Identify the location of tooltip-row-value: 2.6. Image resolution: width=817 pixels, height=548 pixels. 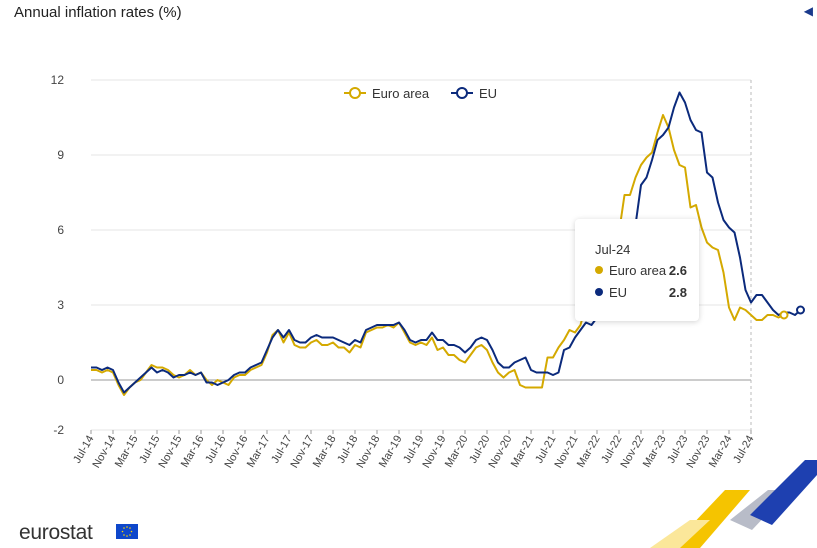
(677, 270).